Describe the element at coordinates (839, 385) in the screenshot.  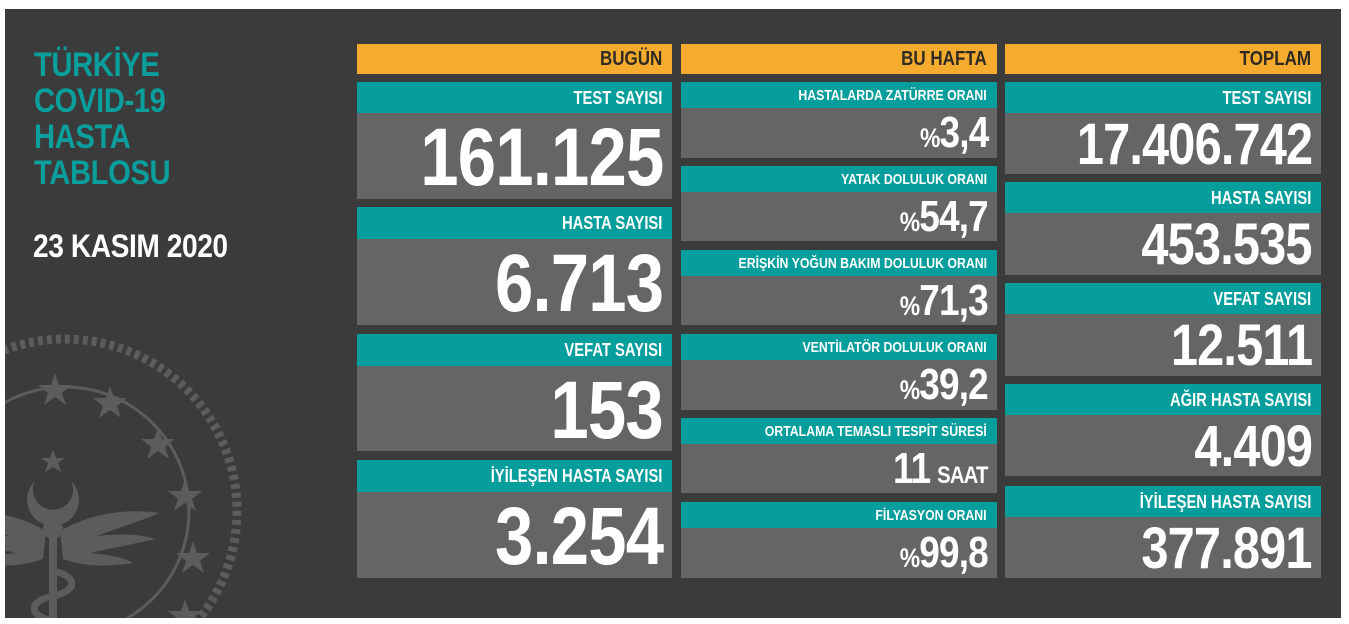
I see `ventilator-occupancy-value: %39,2` at that location.